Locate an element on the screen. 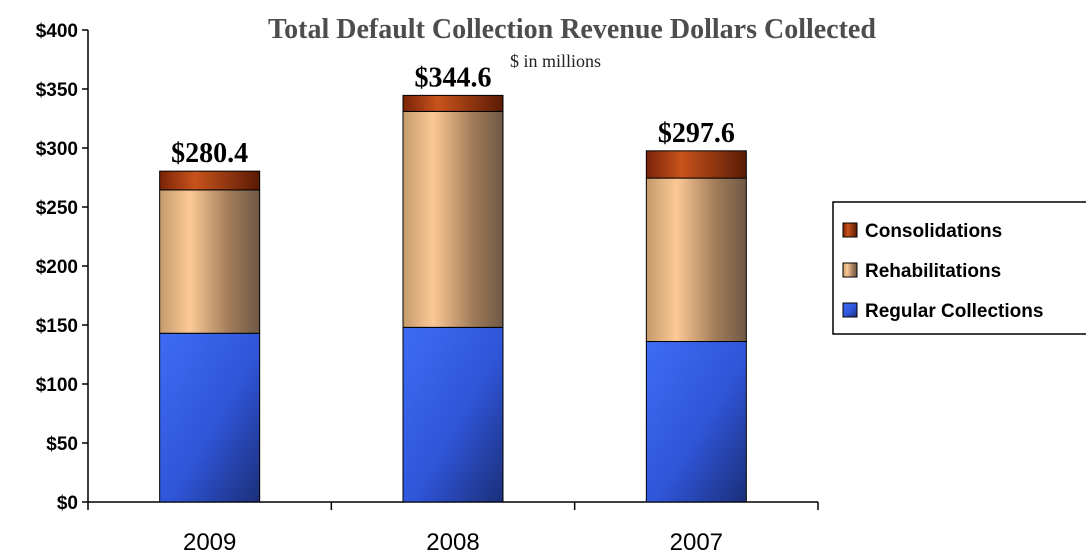 The image size is (1086, 560). total-label: $280.4 is located at coordinates (209, 153).